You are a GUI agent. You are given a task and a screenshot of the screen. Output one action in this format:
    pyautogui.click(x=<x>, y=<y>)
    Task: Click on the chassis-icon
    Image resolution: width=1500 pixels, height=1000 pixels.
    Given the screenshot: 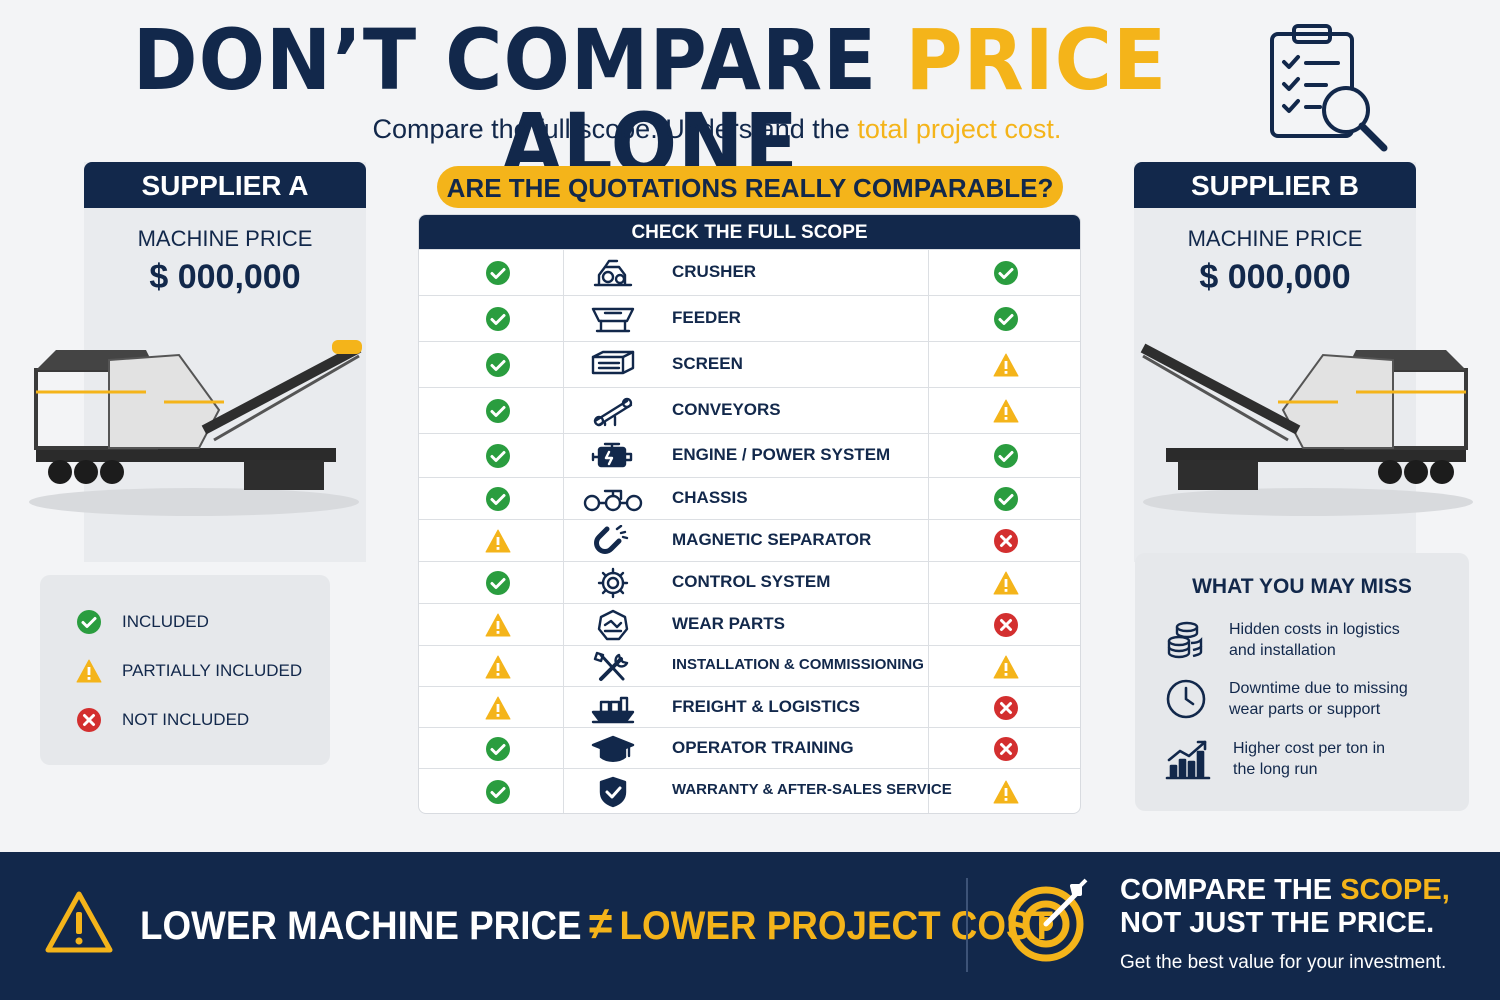 What is the action you would take?
    pyautogui.click(x=613, y=501)
    